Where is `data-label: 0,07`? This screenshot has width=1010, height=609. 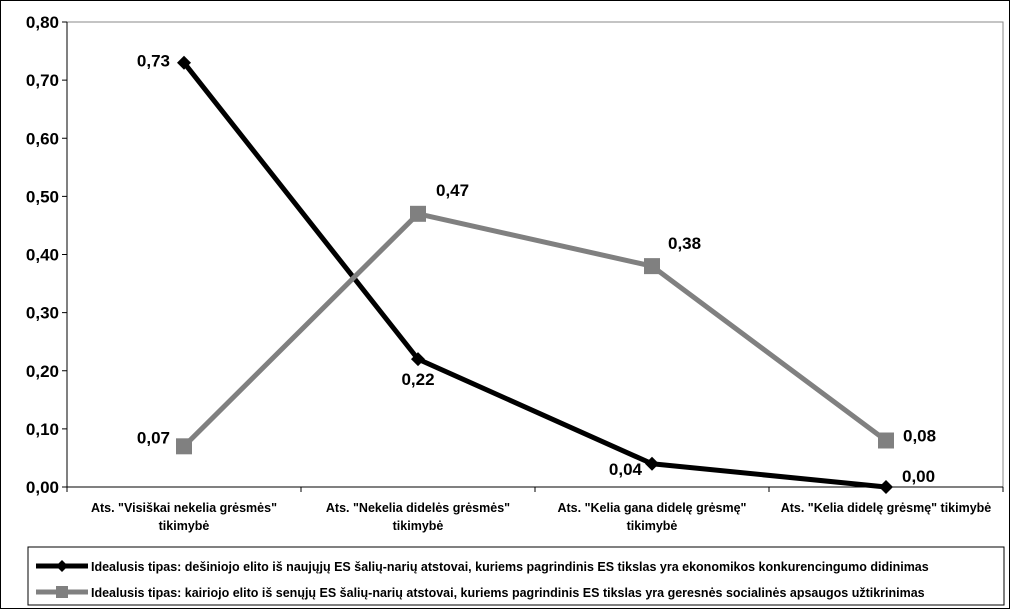 data-label: 0,07 is located at coordinates (153, 437).